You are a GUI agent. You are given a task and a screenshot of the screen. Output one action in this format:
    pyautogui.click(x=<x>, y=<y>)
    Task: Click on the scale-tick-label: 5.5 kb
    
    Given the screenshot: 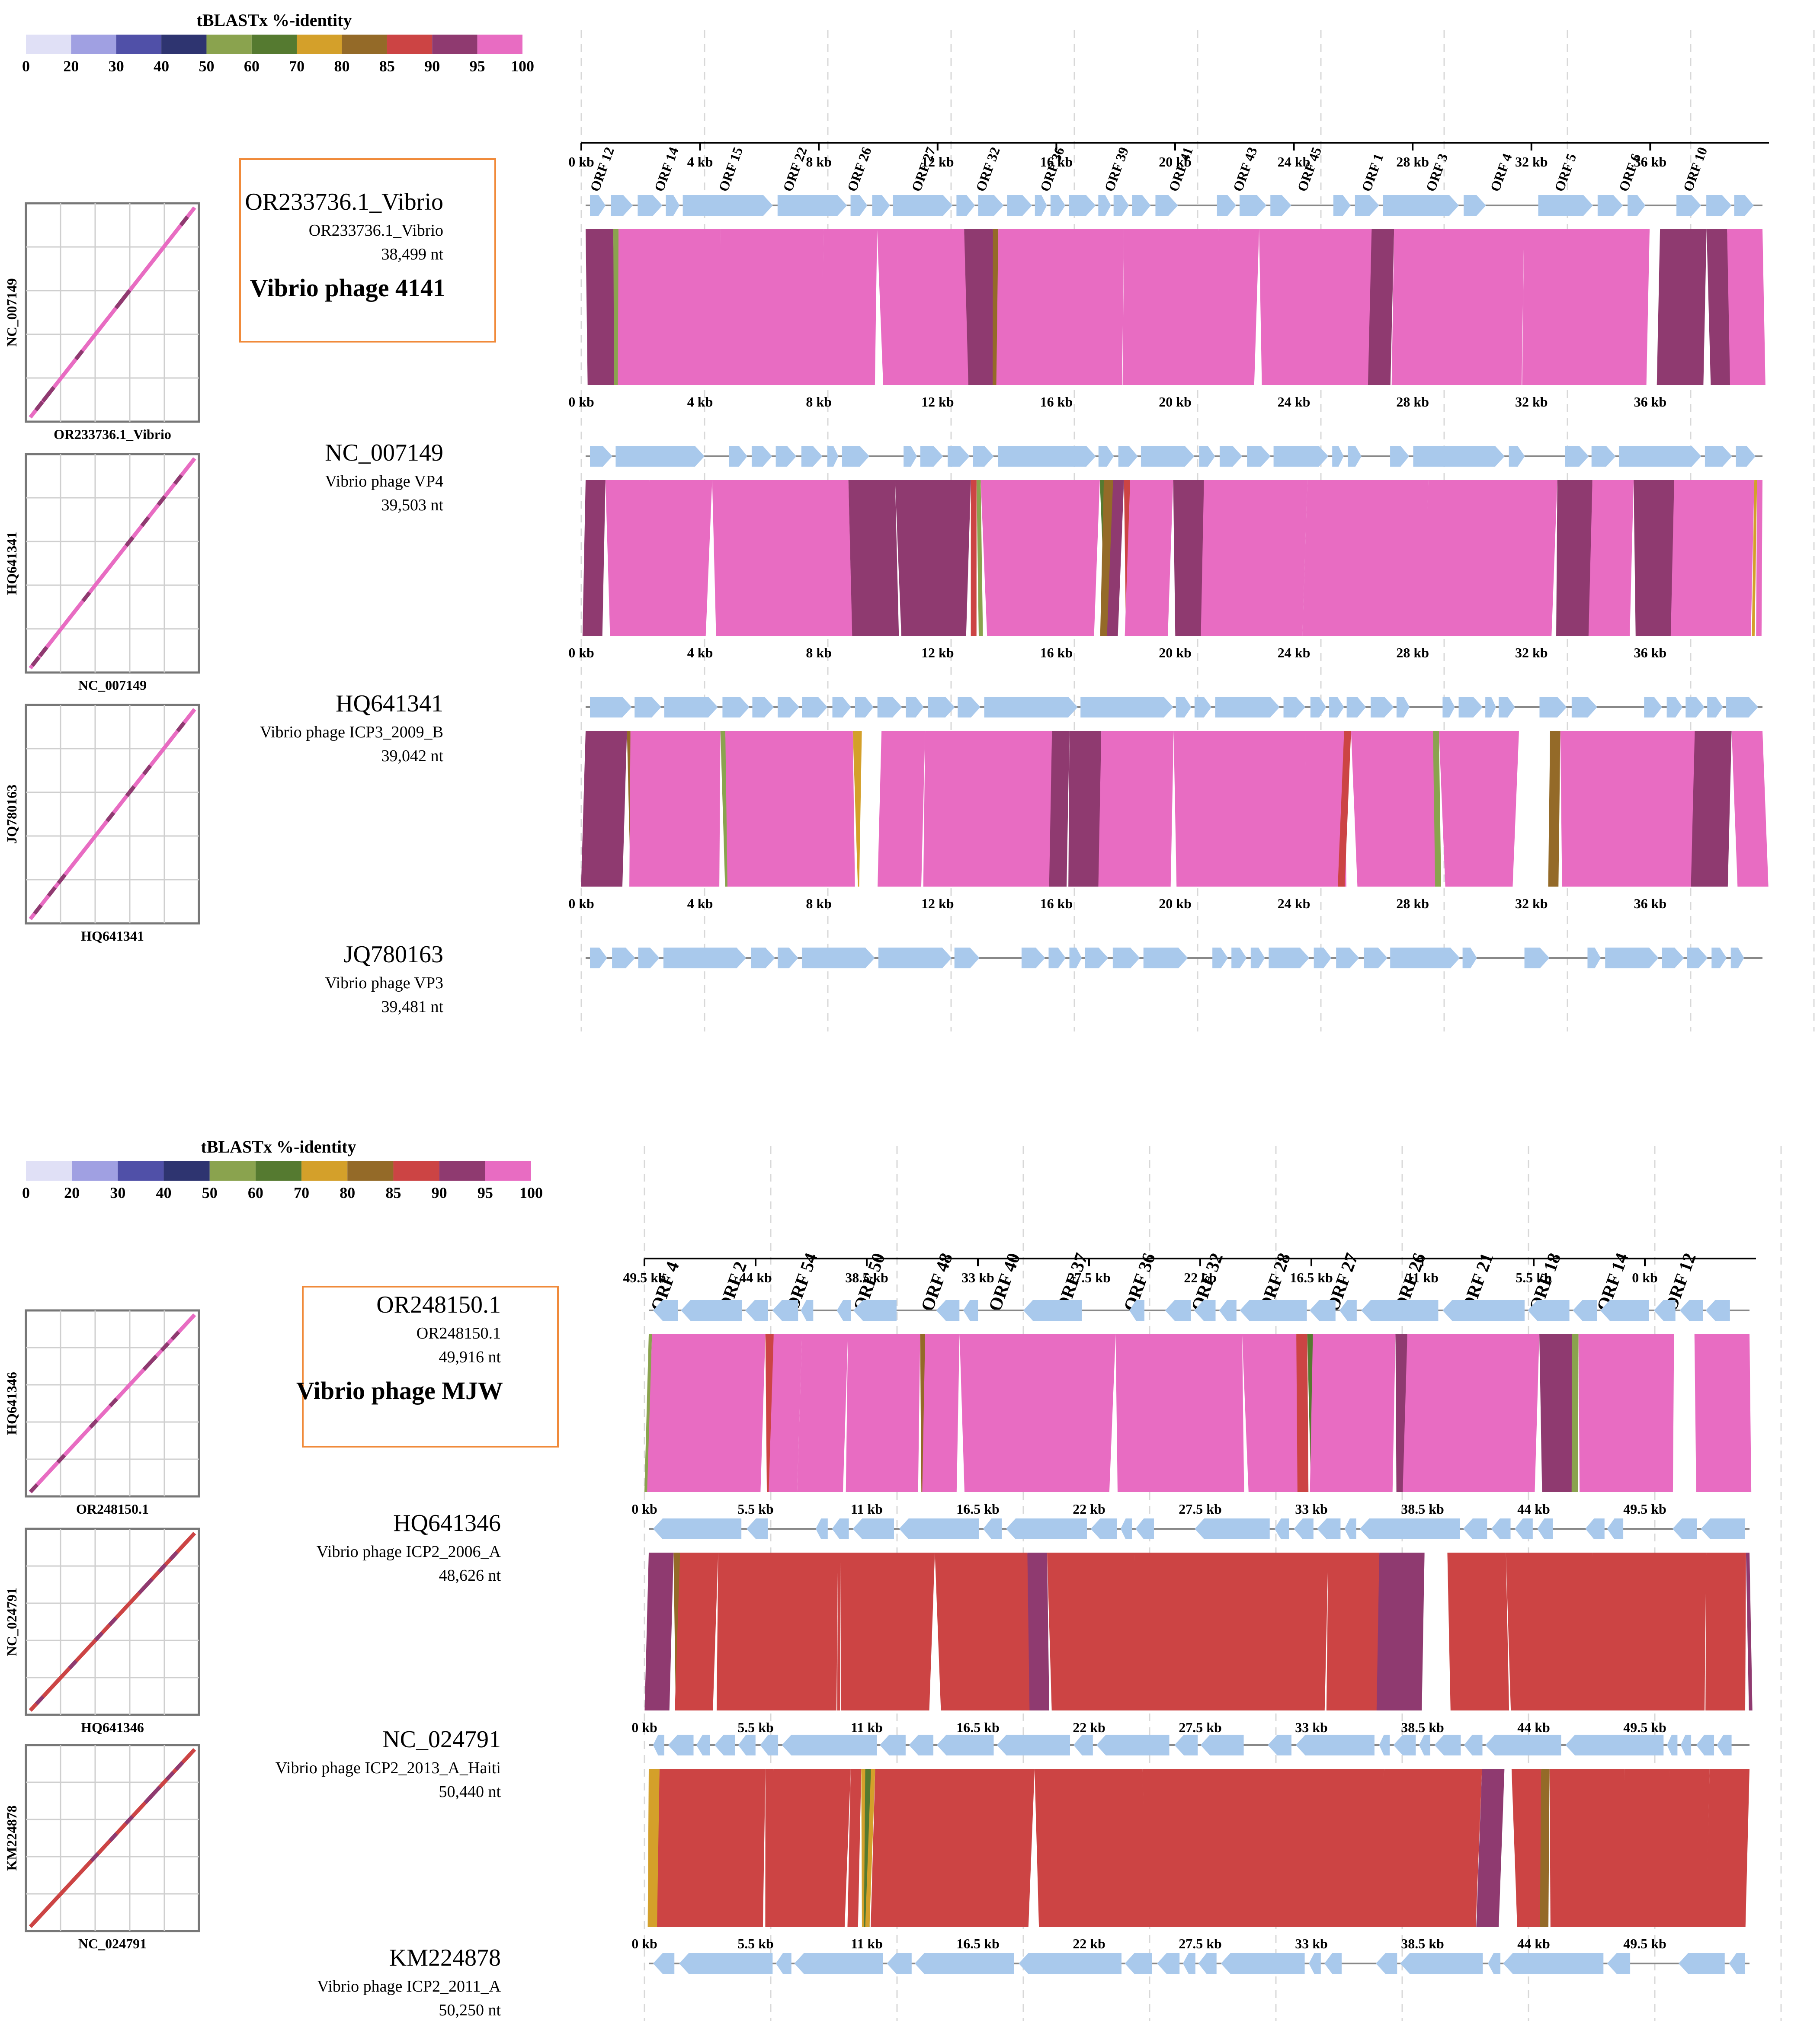 What is the action you would take?
    pyautogui.click(x=755, y=1509)
    